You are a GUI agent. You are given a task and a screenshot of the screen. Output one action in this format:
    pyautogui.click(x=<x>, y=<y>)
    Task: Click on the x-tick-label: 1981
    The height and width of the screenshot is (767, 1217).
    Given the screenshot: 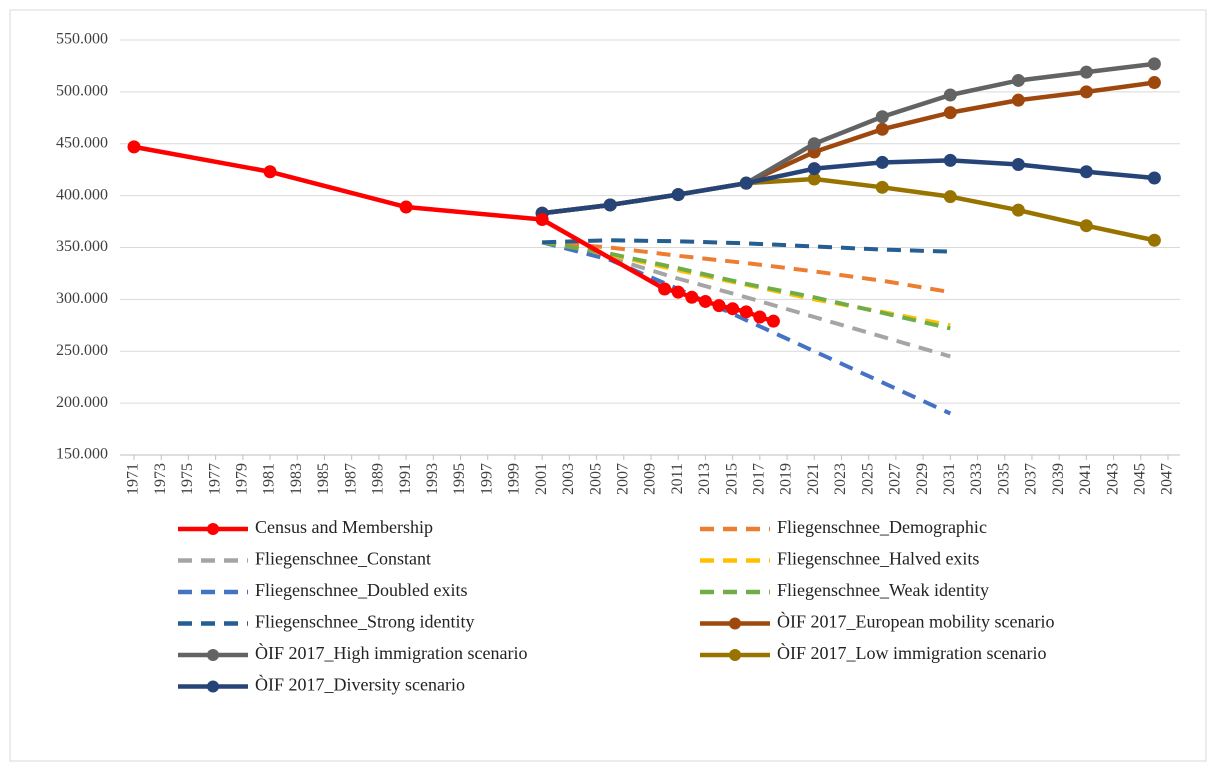 What is the action you would take?
    pyautogui.click(x=269, y=479)
    